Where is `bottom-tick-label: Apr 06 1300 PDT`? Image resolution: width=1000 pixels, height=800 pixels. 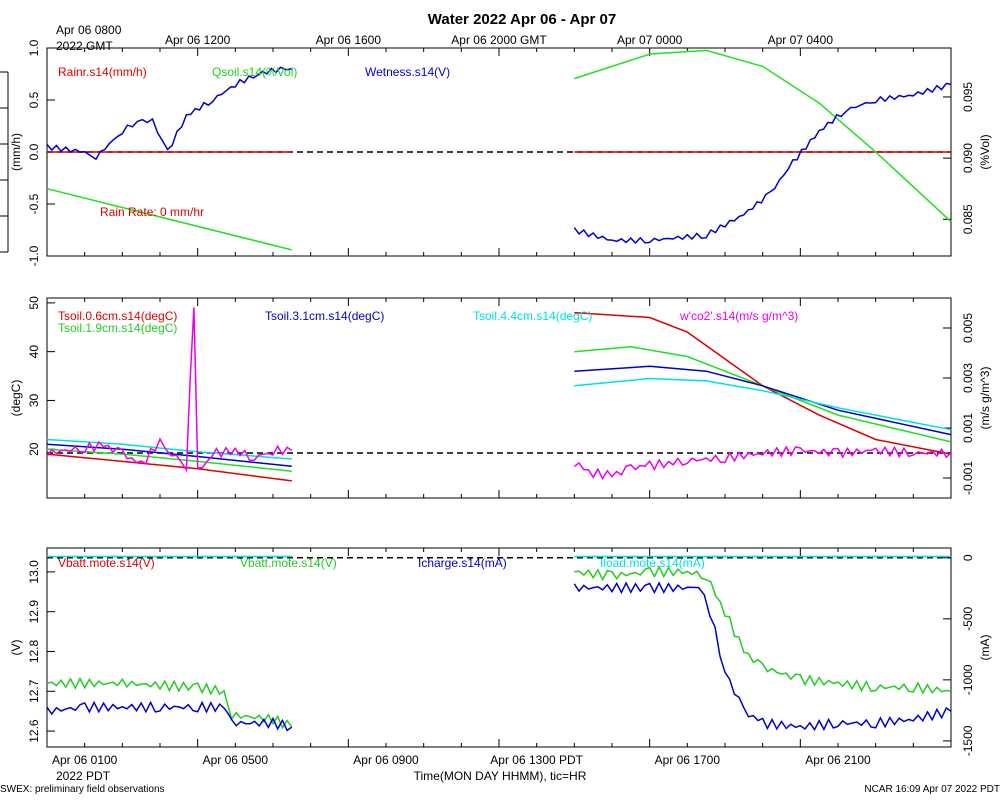 bottom-tick-label: Apr 06 1300 PDT is located at coordinates (536, 760).